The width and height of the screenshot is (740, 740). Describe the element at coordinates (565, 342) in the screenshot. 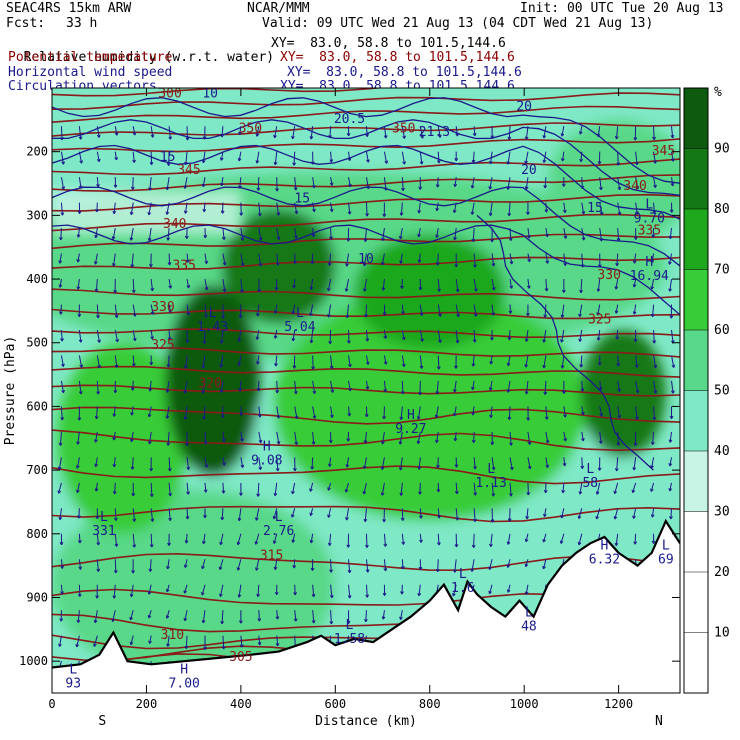

I see `wind-contour-line` at that location.